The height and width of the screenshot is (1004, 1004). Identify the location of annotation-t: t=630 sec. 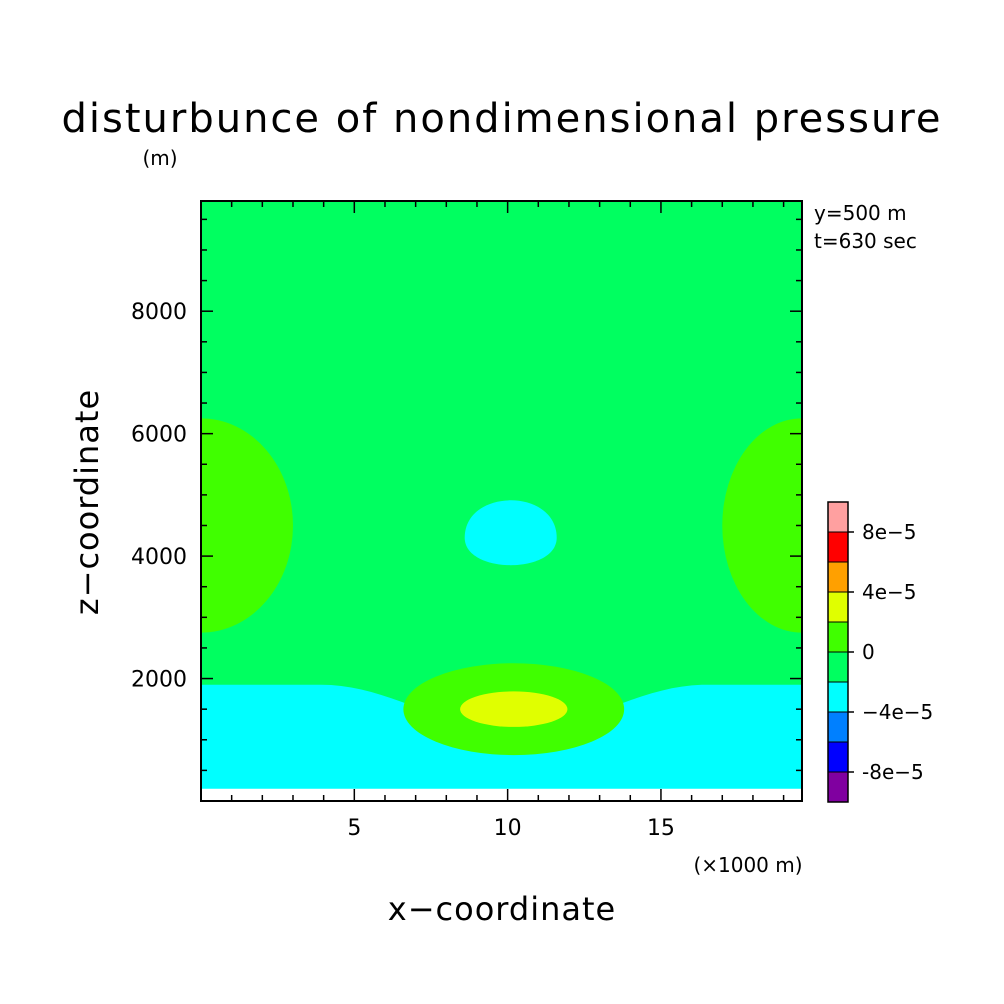
(865, 241).